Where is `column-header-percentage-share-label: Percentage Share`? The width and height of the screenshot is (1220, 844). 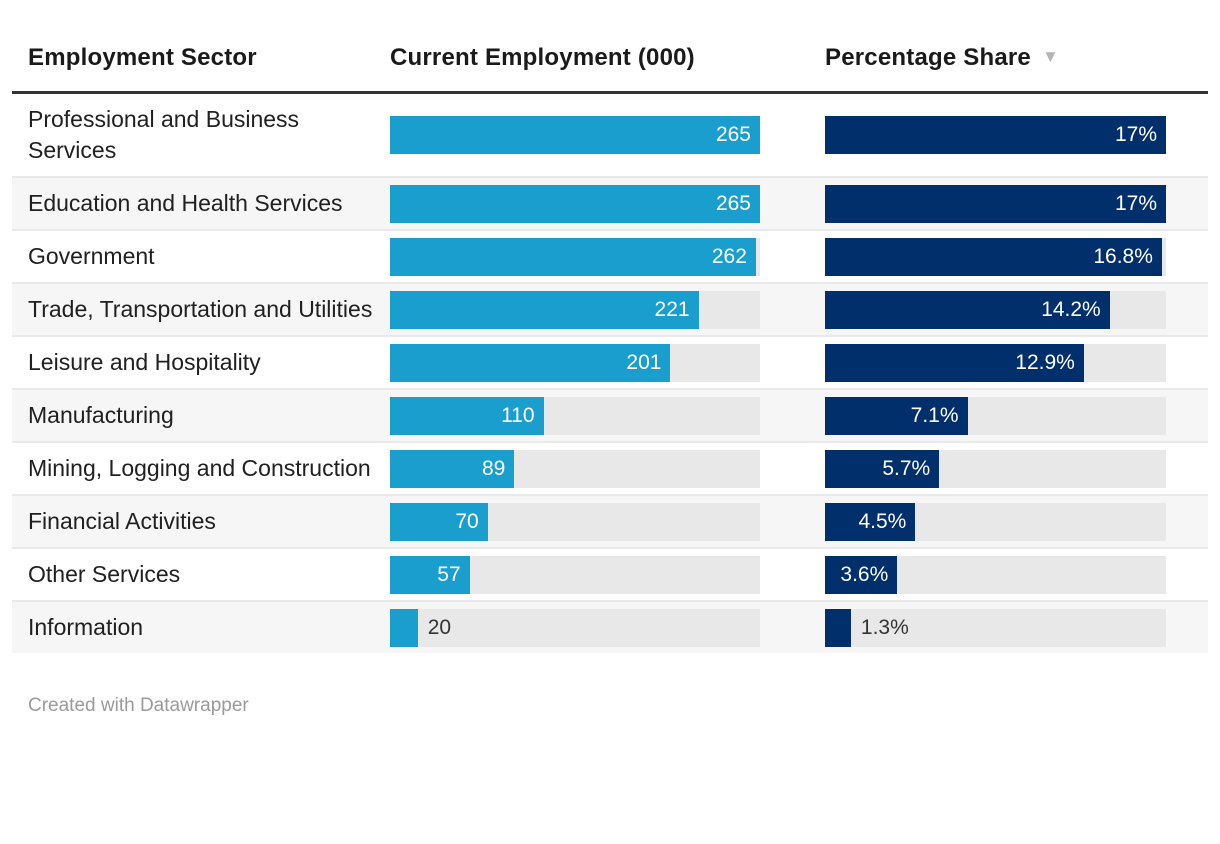
column-header-percentage-share-label: Percentage Share is located at coordinates (928, 57).